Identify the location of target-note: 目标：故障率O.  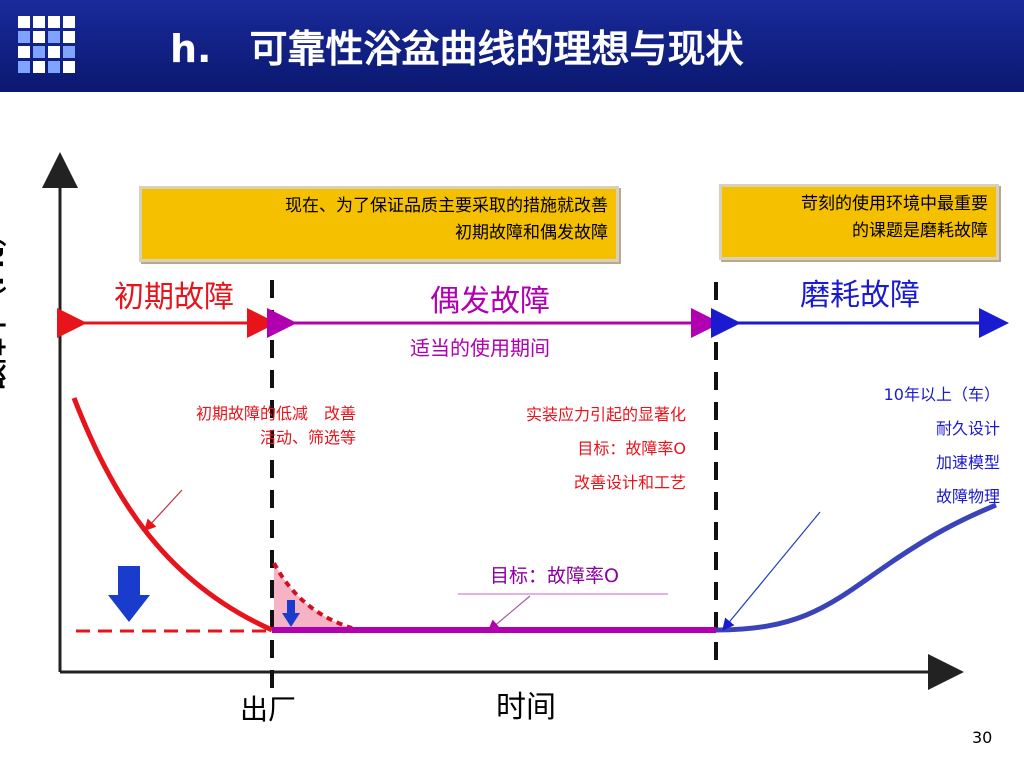
(554, 576).